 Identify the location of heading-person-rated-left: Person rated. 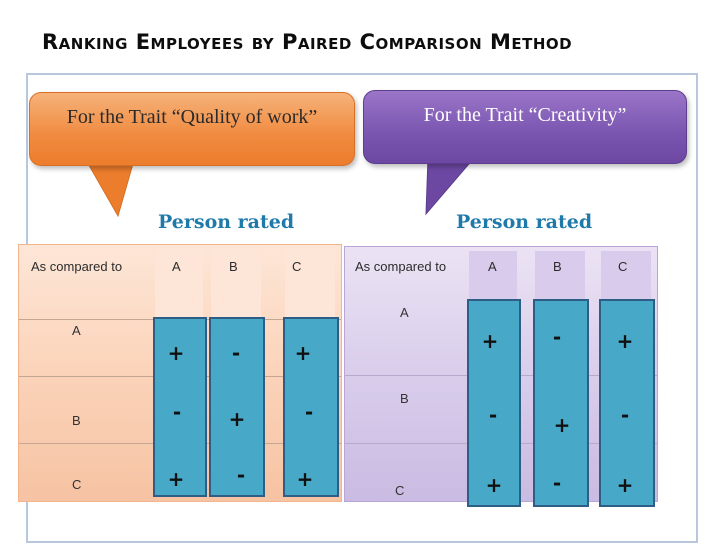
(226, 222).